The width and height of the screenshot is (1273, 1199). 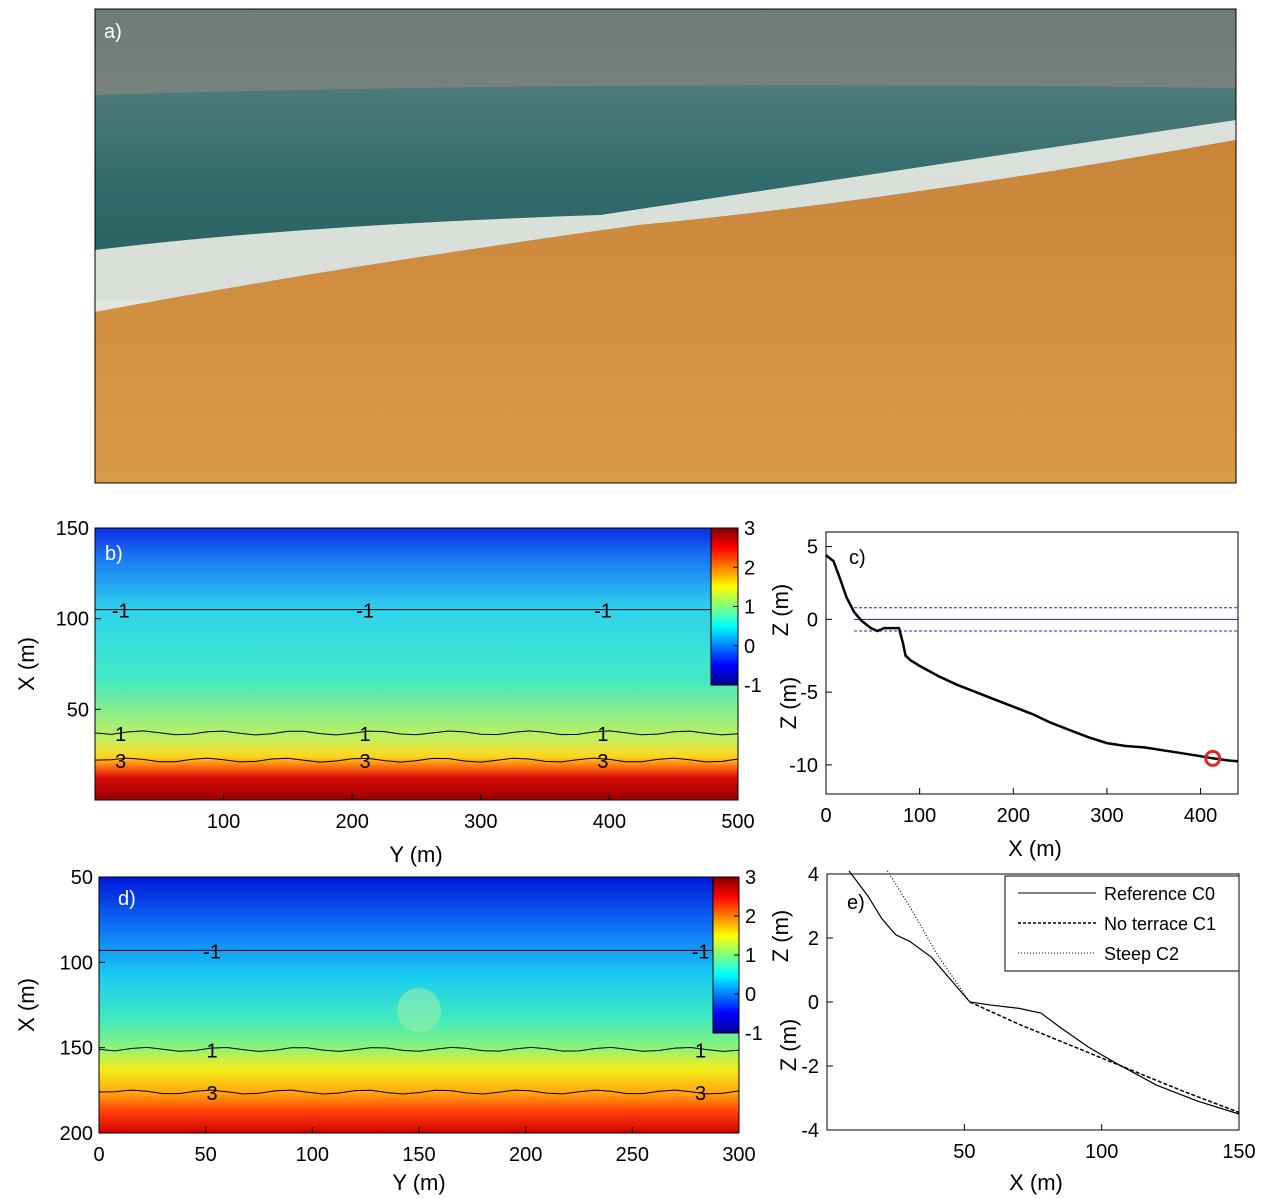 What do you see at coordinates (1035, 848) in the screenshot?
I see `panel-c-xlabel: X (m)` at bounding box center [1035, 848].